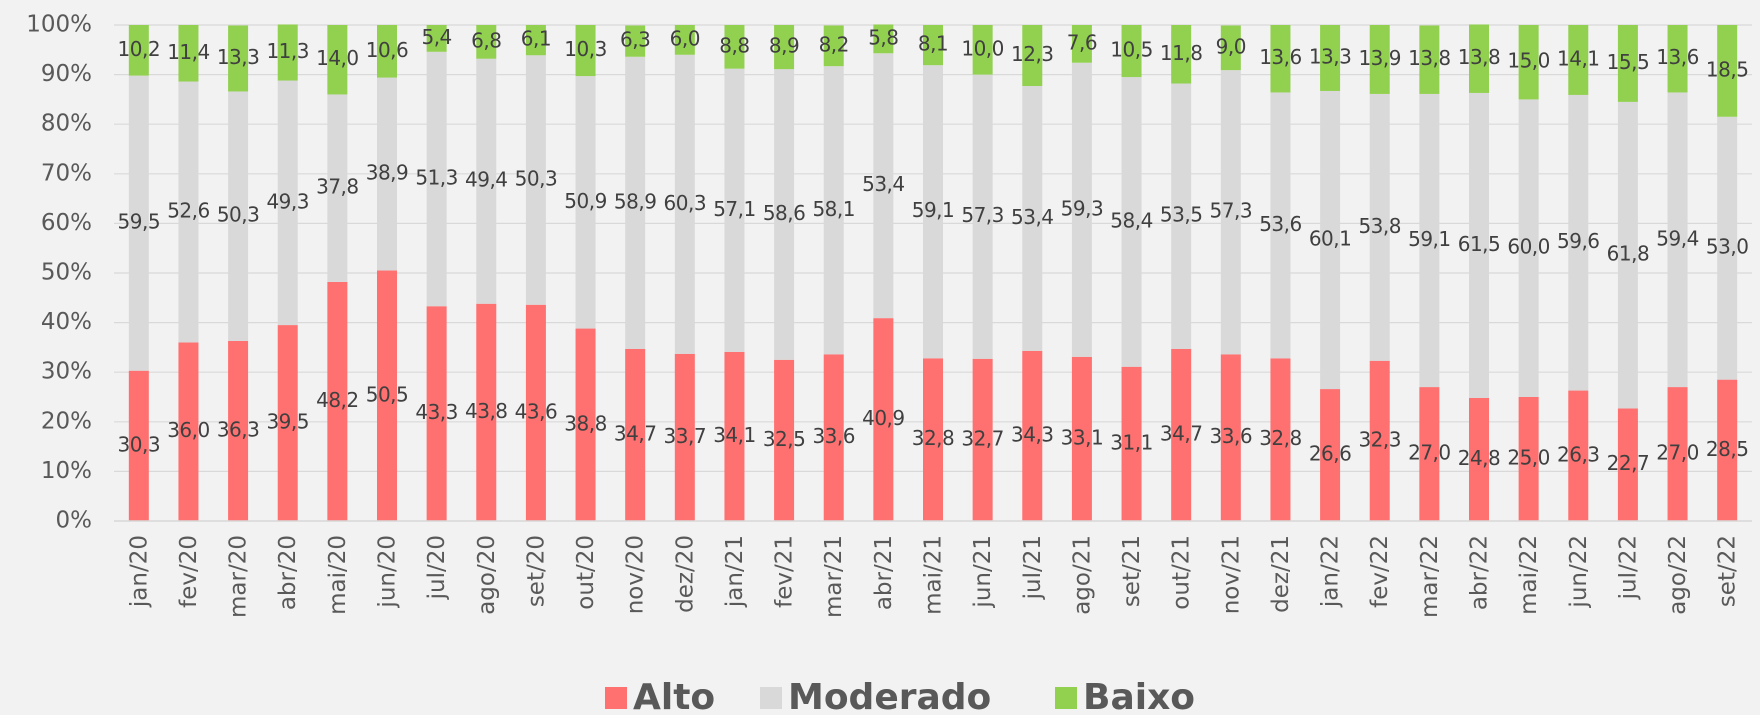 This screenshot has width=1760, height=715. I want to click on data-label: 8,2, so click(834, 44).